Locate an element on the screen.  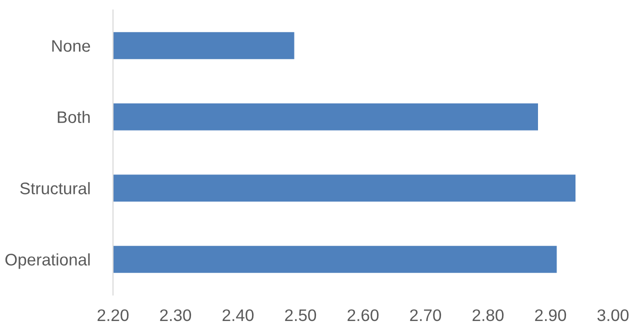
x-tick-label: 2.20 is located at coordinates (113, 315).